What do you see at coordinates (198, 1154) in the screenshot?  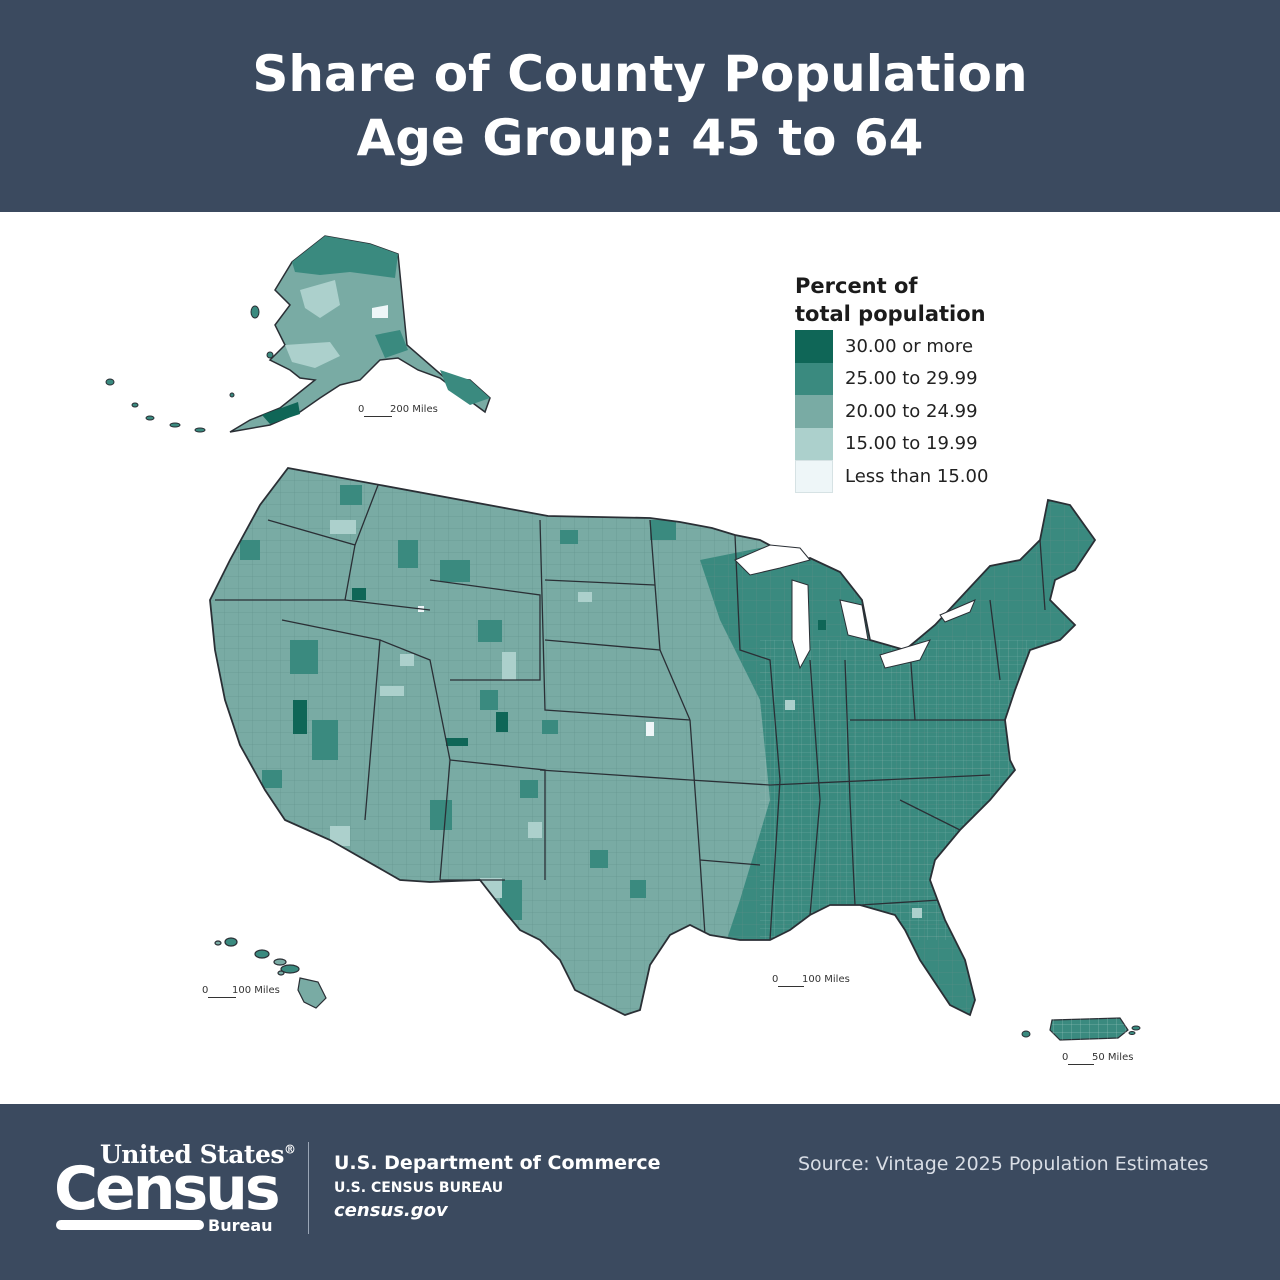 I see `logo-united-states: United States®` at bounding box center [198, 1154].